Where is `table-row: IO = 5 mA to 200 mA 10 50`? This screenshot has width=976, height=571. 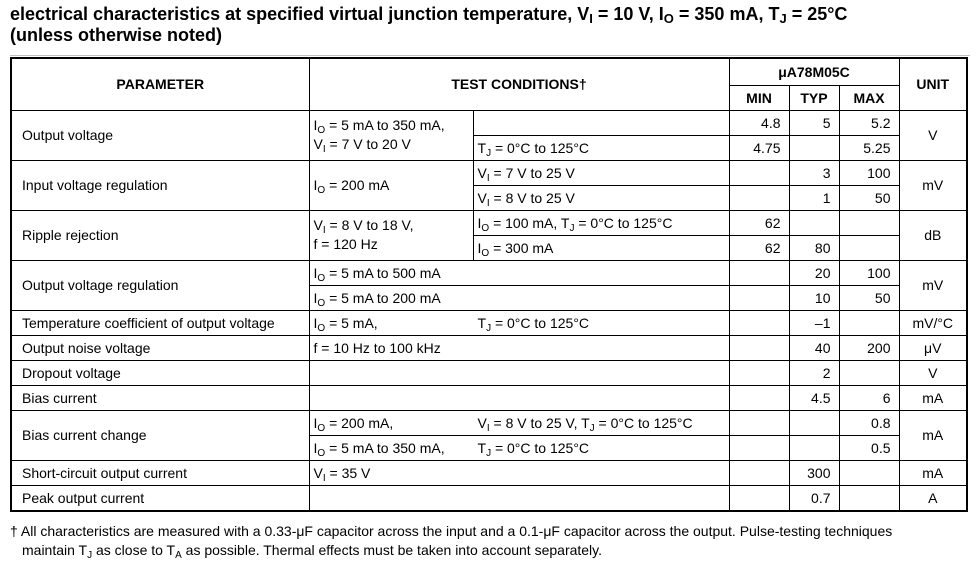
table-row: IO = 5 mA to 200 mA 10 50 is located at coordinates (489, 297).